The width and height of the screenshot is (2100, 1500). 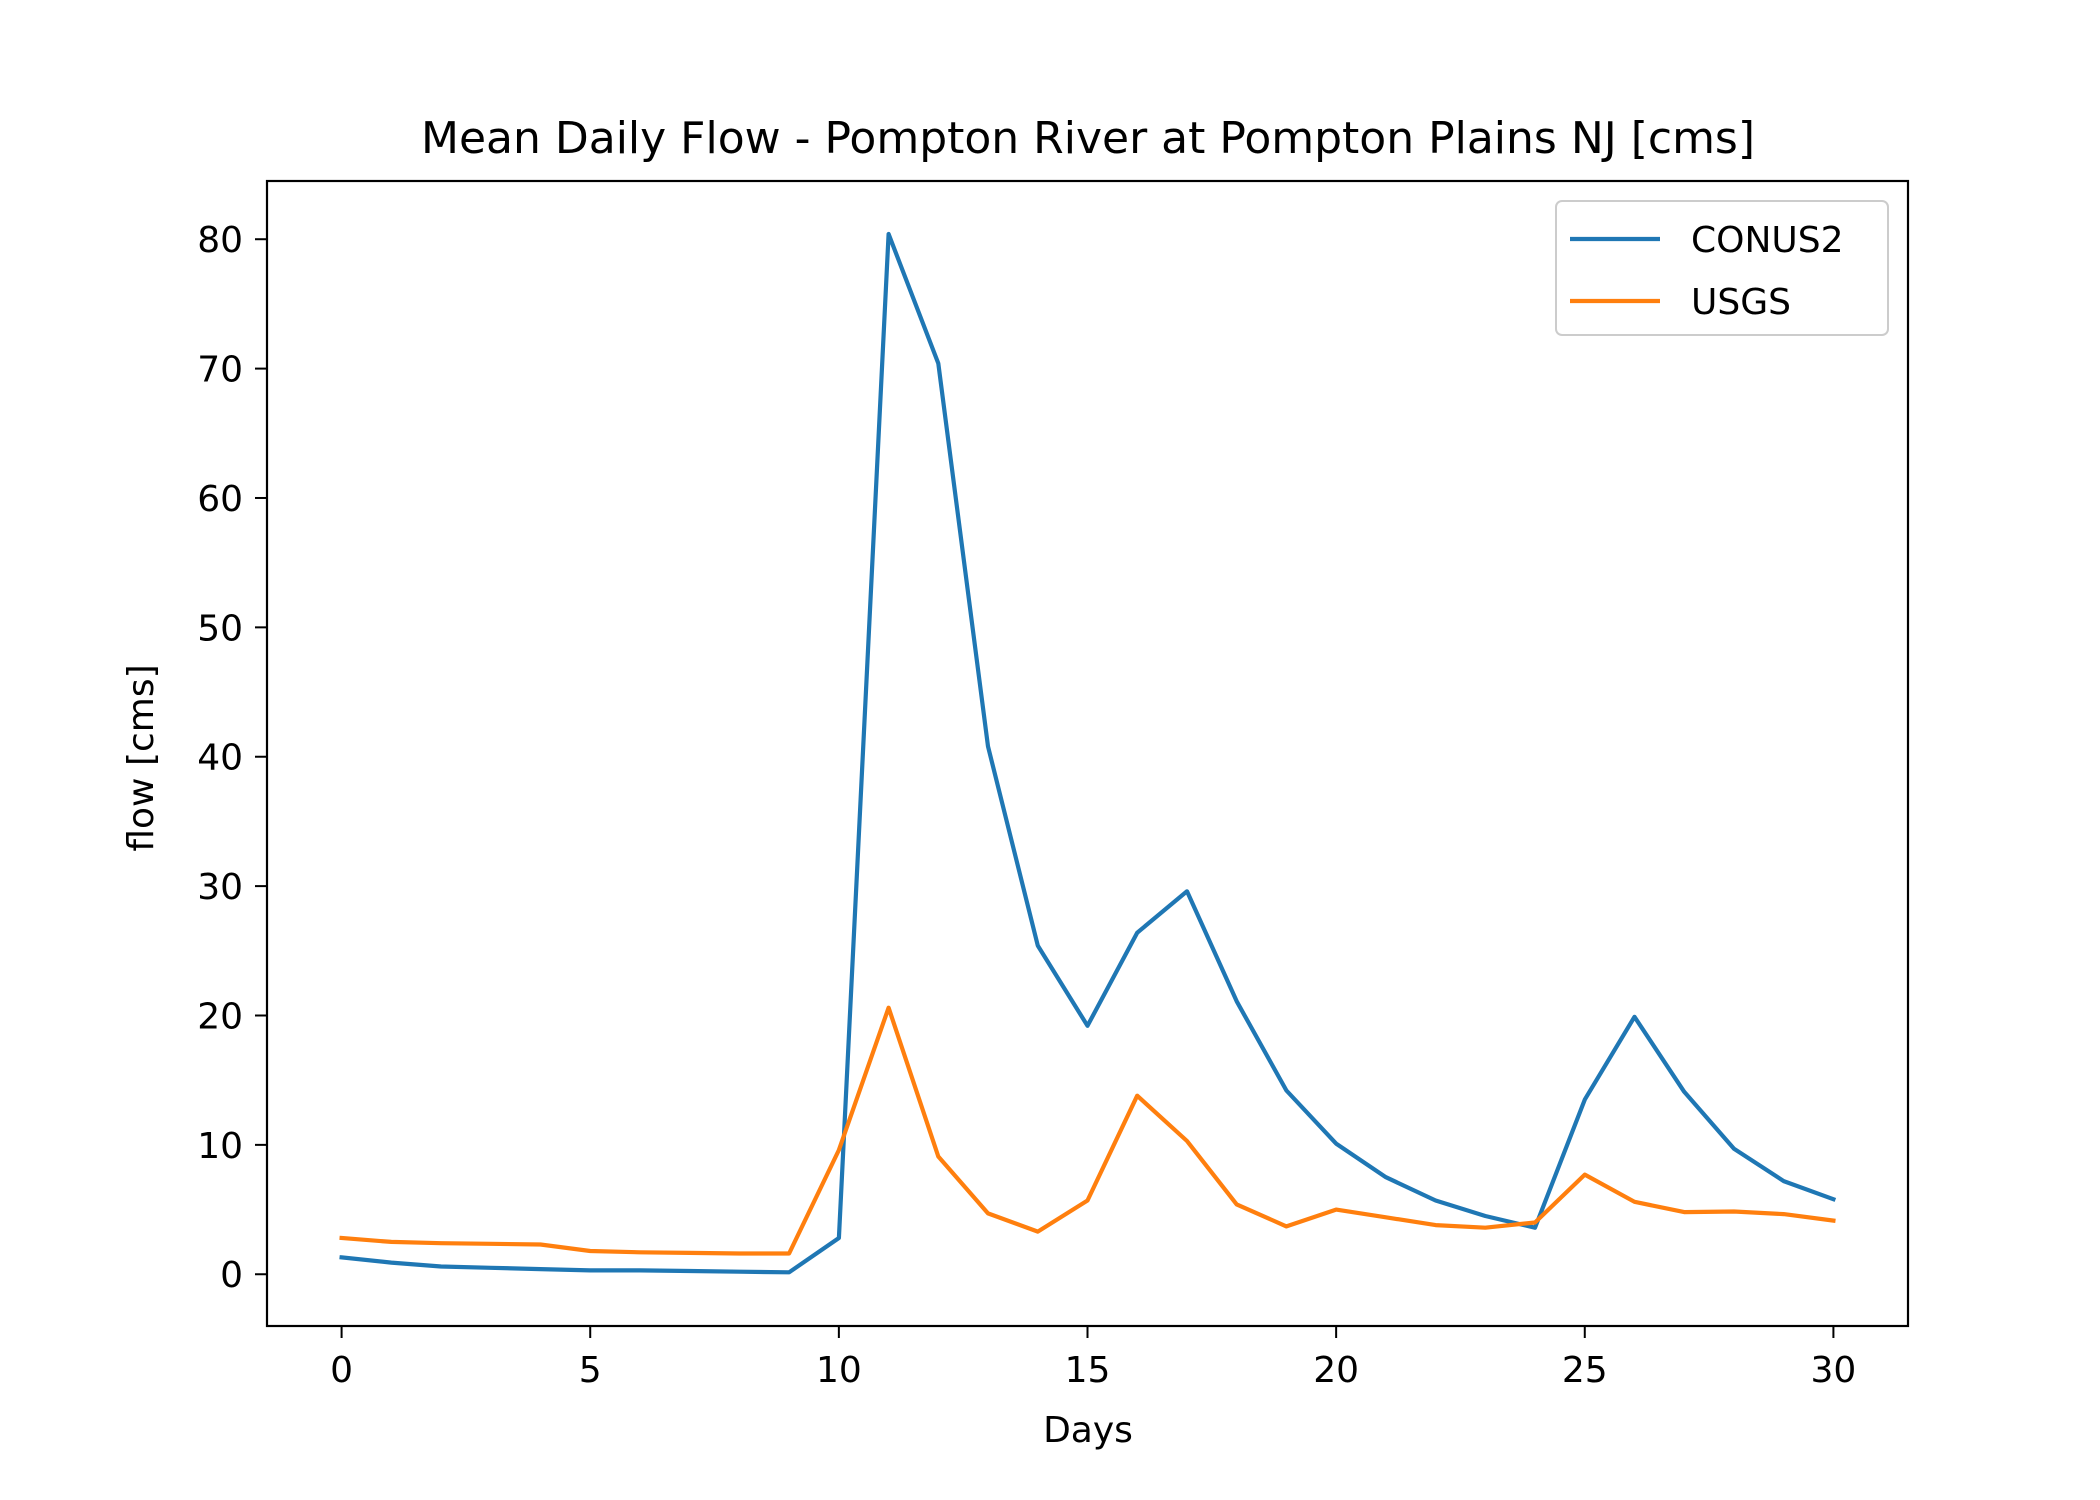 What do you see at coordinates (220, 499) in the screenshot?
I see `y-tick-label: 60` at bounding box center [220, 499].